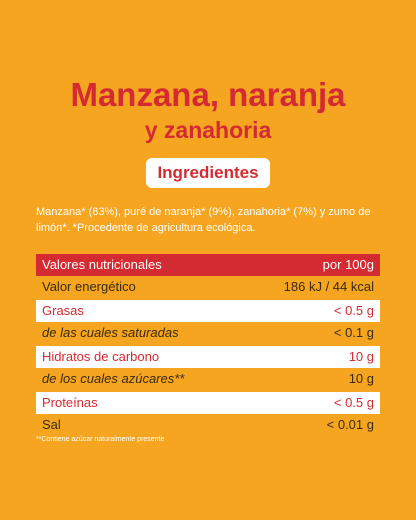 This screenshot has height=520, width=416. I want to click on label-cell: de los cuales azúcares**, so click(113, 378).